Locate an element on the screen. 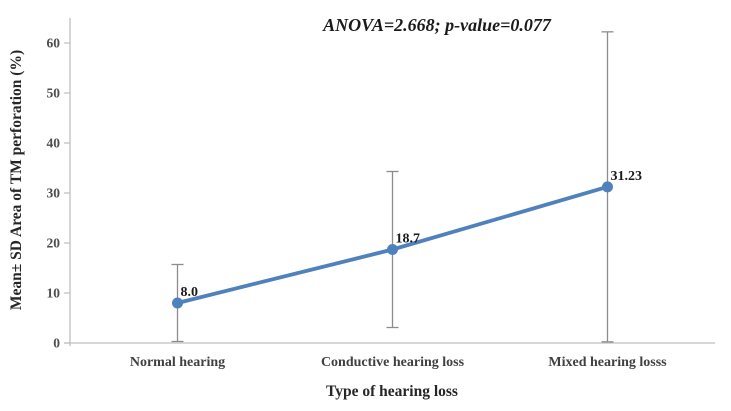  y-tick-label: 0 is located at coordinates (56, 343).